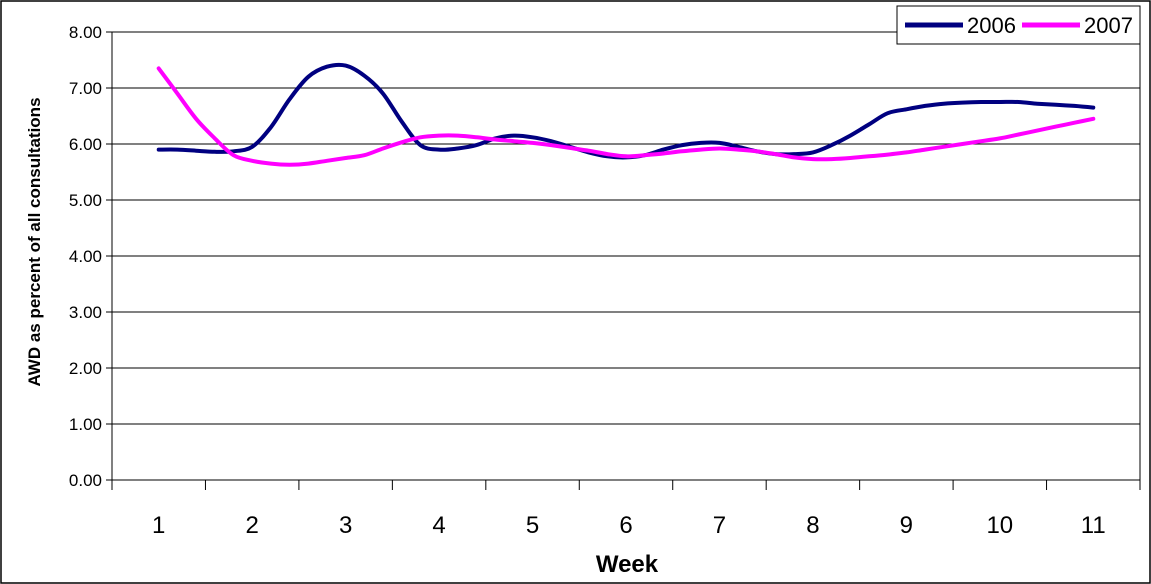  I want to click on x-tick-label: 7, so click(719, 525).